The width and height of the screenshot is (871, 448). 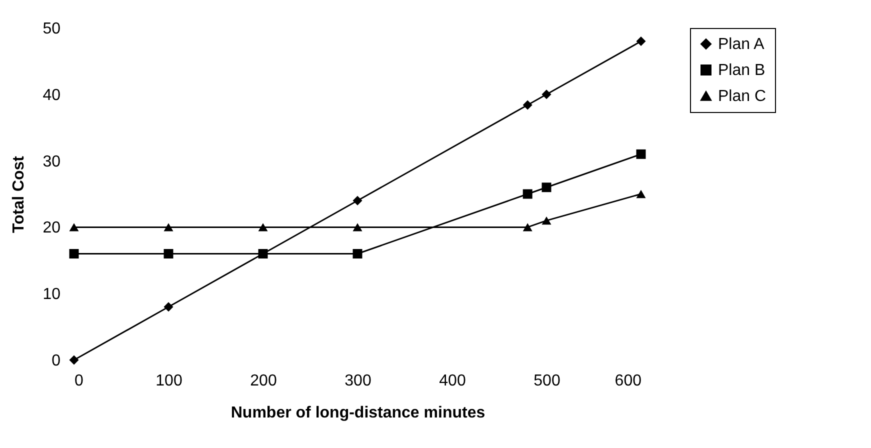 What do you see at coordinates (51, 228) in the screenshot?
I see `y-tick-label: 20` at bounding box center [51, 228].